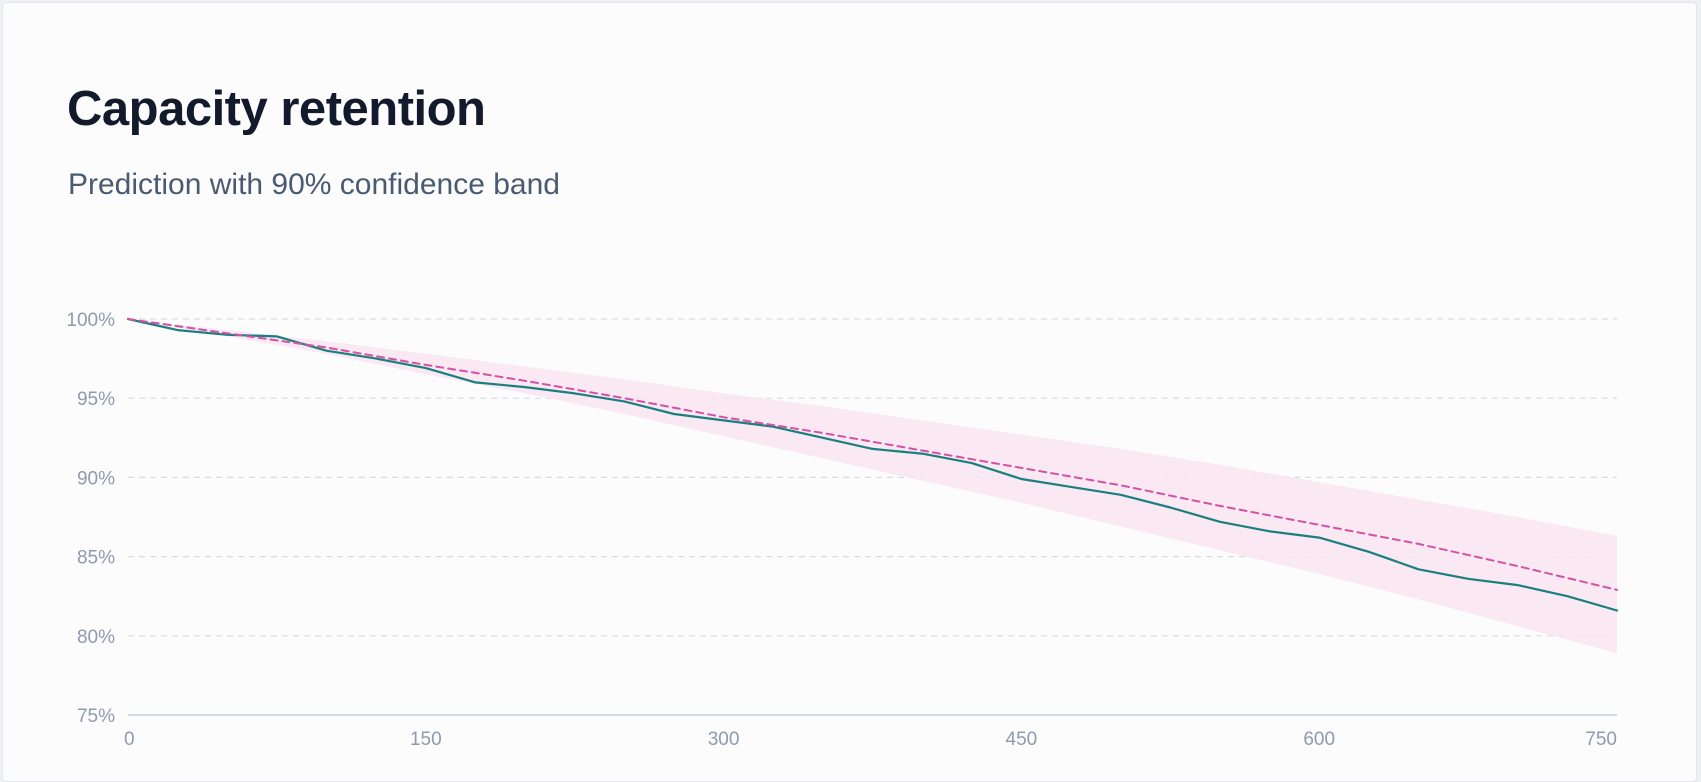  Describe the element at coordinates (96, 478) in the screenshot. I see `y-tick-label: 90%` at that location.